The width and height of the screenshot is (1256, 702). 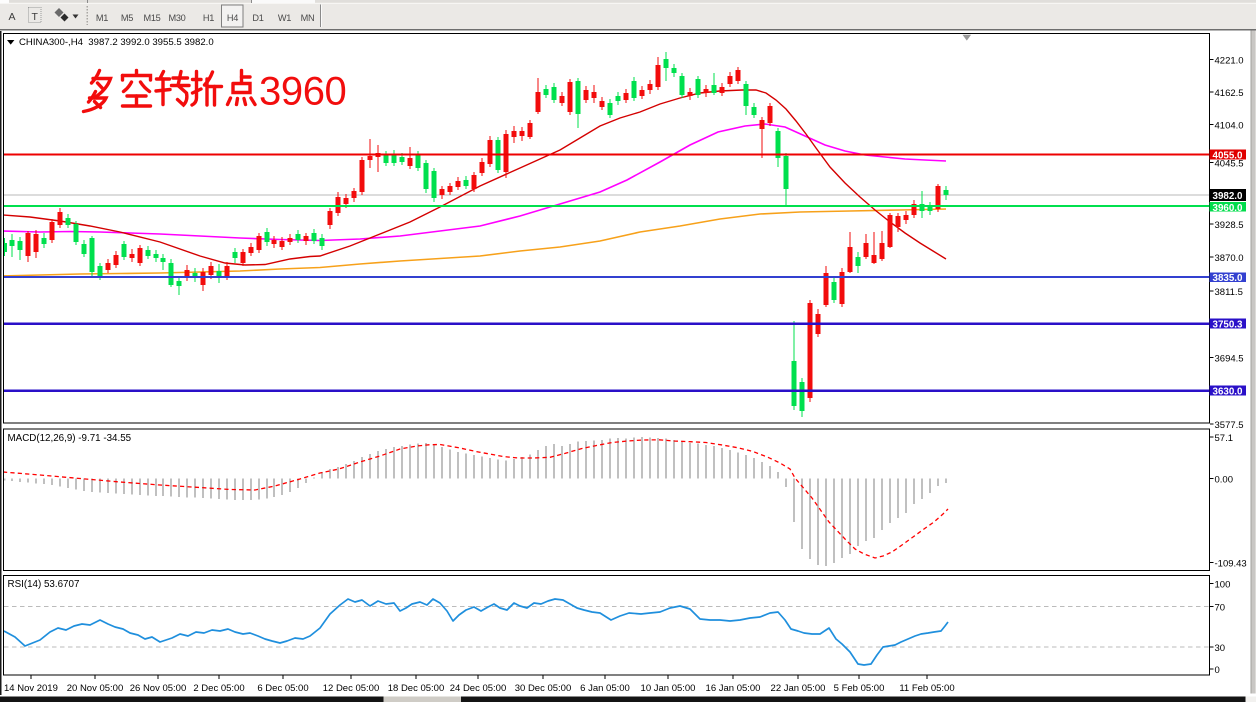 What do you see at coordinates (102, 18) in the screenshot?
I see `svg-text: M1` at bounding box center [102, 18].